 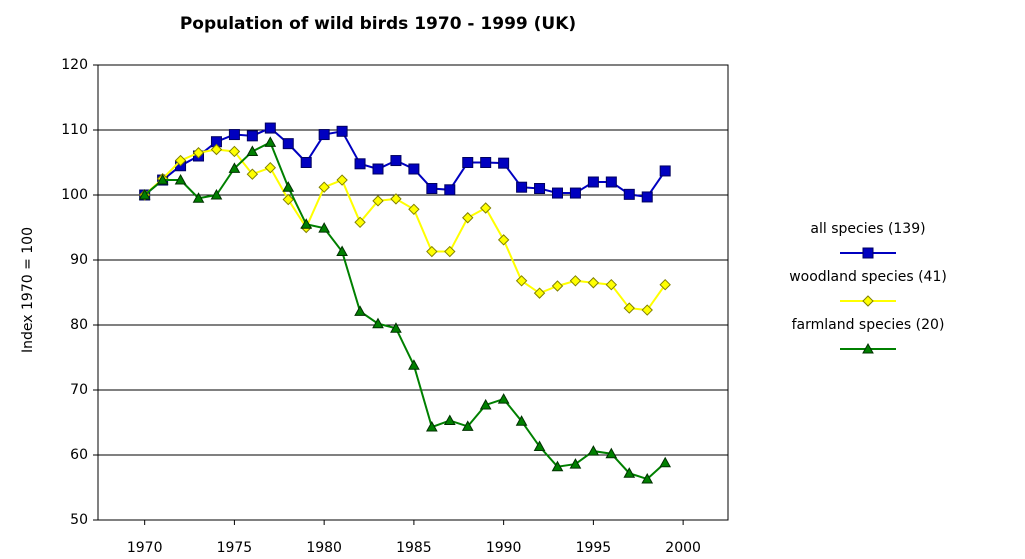 What do you see at coordinates (504, 548) in the screenshot?
I see `x-tick-label: 1990` at bounding box center [504, 548].